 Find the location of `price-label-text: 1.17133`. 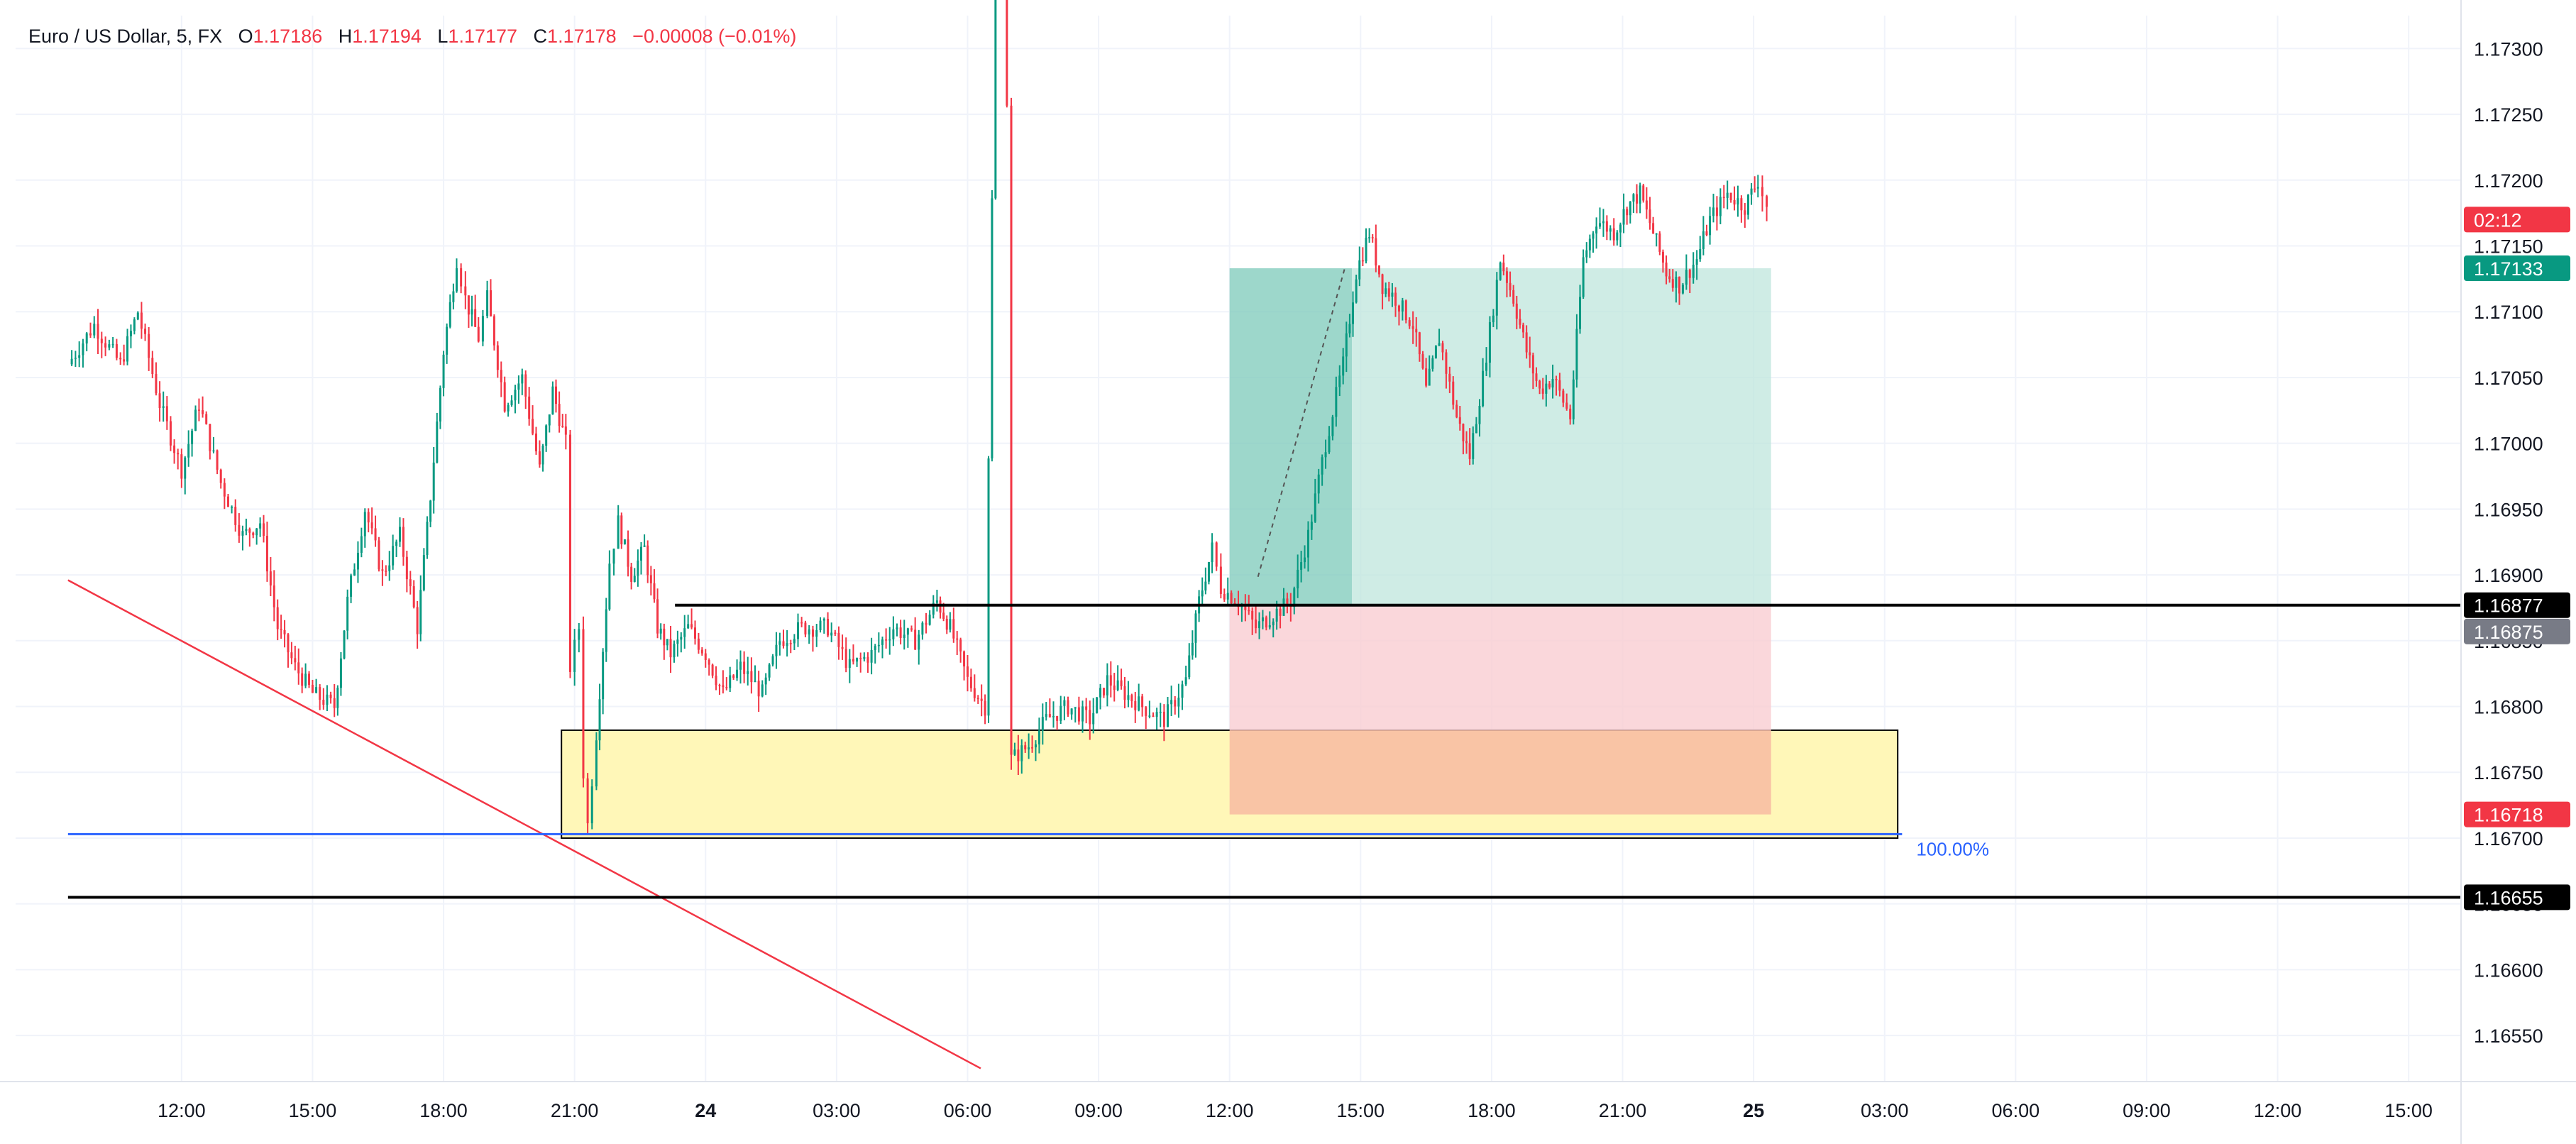

price-label-text: 1.17133 is located at coordinates (2508, 269).